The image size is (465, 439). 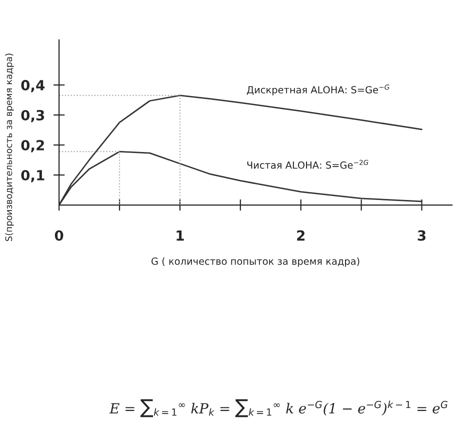 I want to click on x-tick-label: 2, so click(x=300, y=235).